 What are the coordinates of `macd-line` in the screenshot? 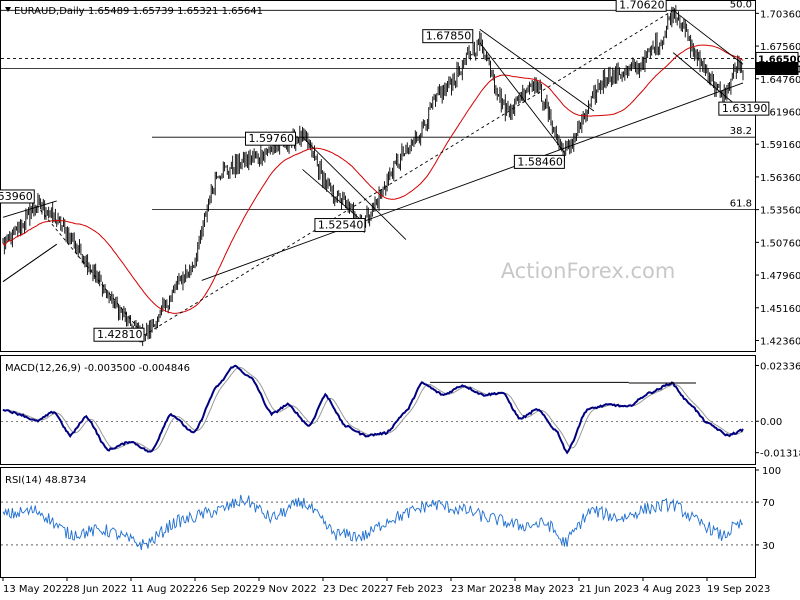 It's located at (373, 409).